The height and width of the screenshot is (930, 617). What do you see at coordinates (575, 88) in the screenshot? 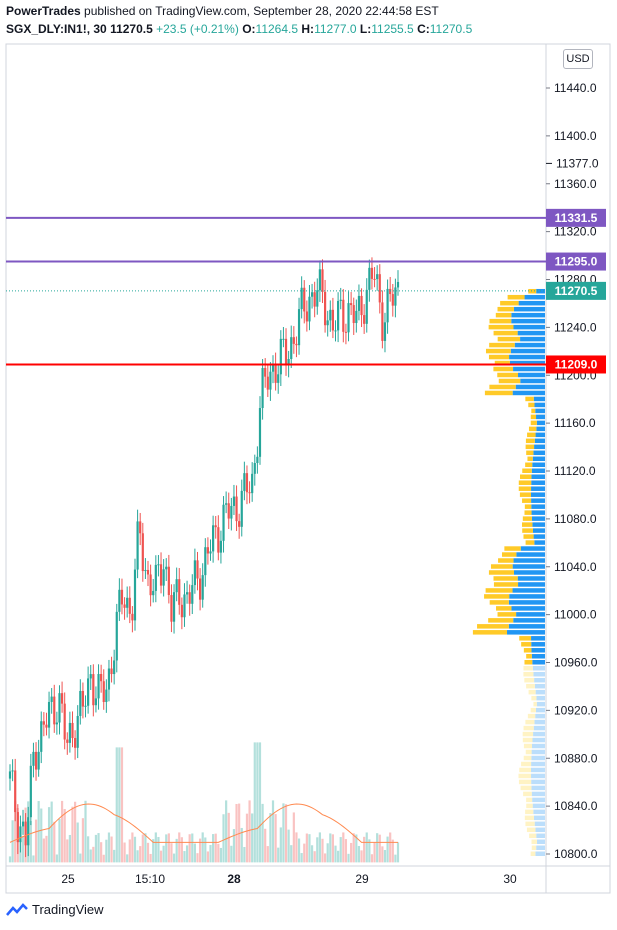
I see `y-tick-label: 11440.0` at bounding box center [575, 88].